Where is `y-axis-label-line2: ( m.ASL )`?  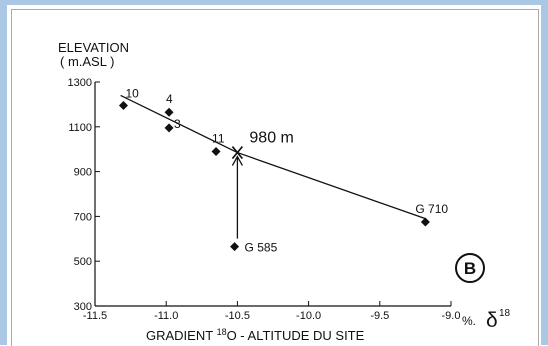
y-axis-label-line2: ( m.ASL ) is located at coordinates (87, 61).